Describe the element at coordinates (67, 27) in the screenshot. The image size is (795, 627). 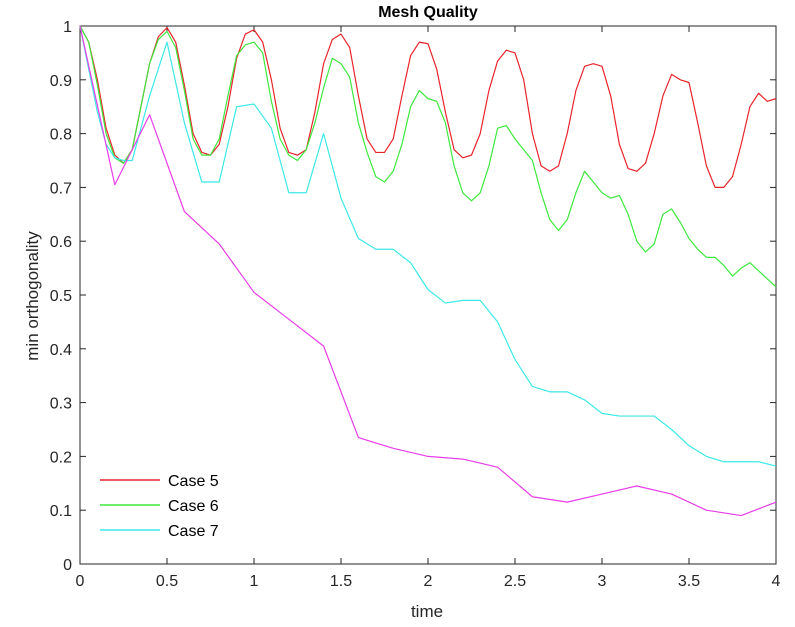
I see `y-tick-label: 1` at that location.